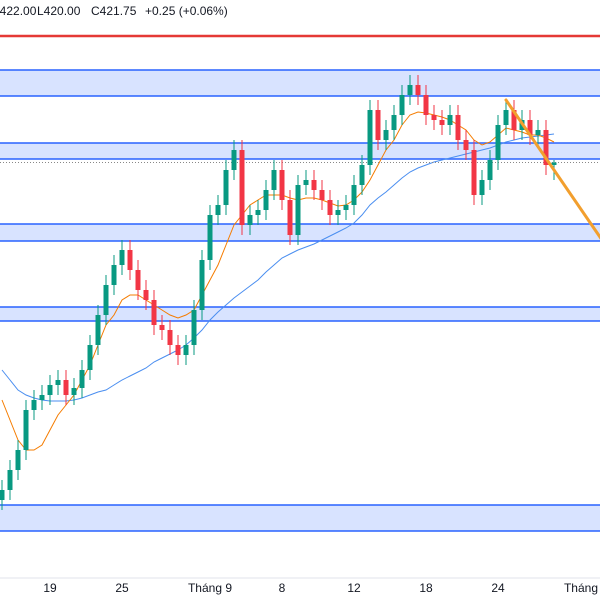 This screenshot has width=600, height=600. Describe the element at coordinates (552, 169) in the screenshot. I see `trendline` at that location.